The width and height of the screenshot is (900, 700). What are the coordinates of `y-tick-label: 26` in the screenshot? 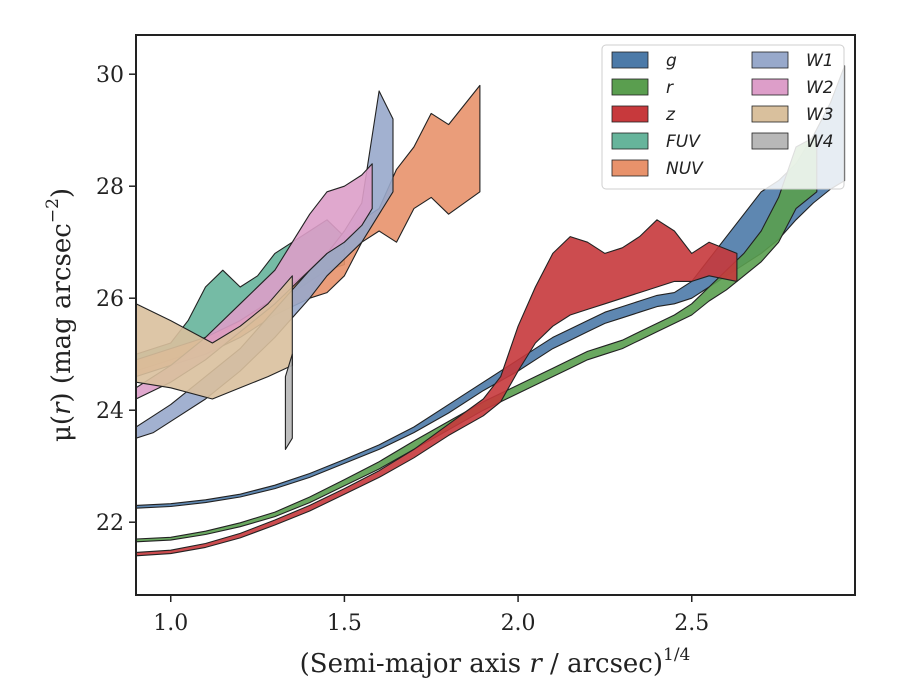 It's located at (110, 299).